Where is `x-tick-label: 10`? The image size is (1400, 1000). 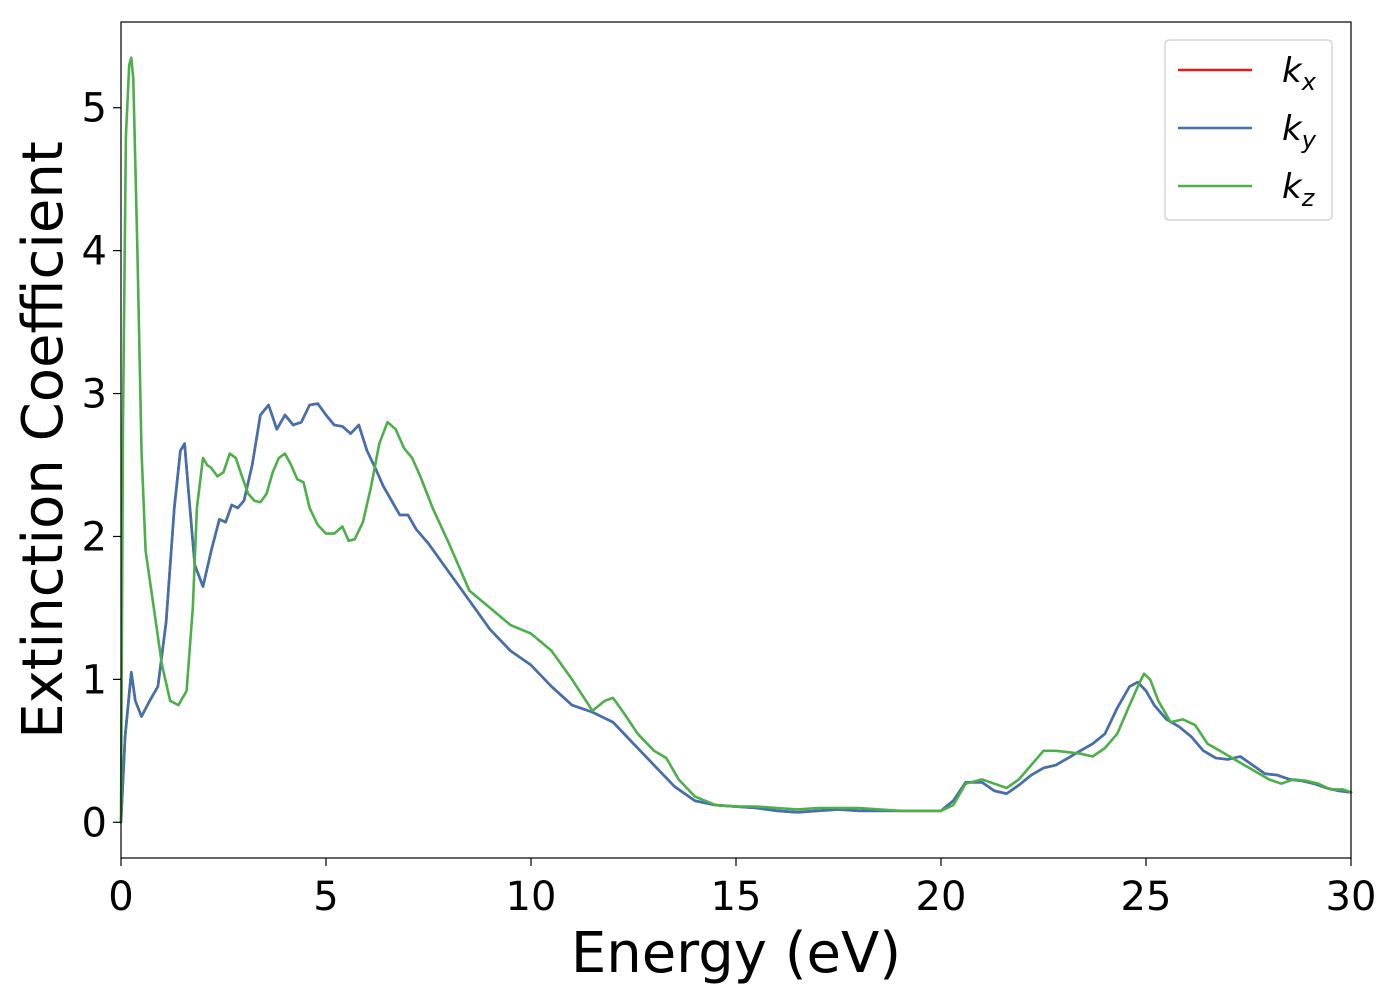 x-tick-label: 10 is located at coordinates (531, 897).